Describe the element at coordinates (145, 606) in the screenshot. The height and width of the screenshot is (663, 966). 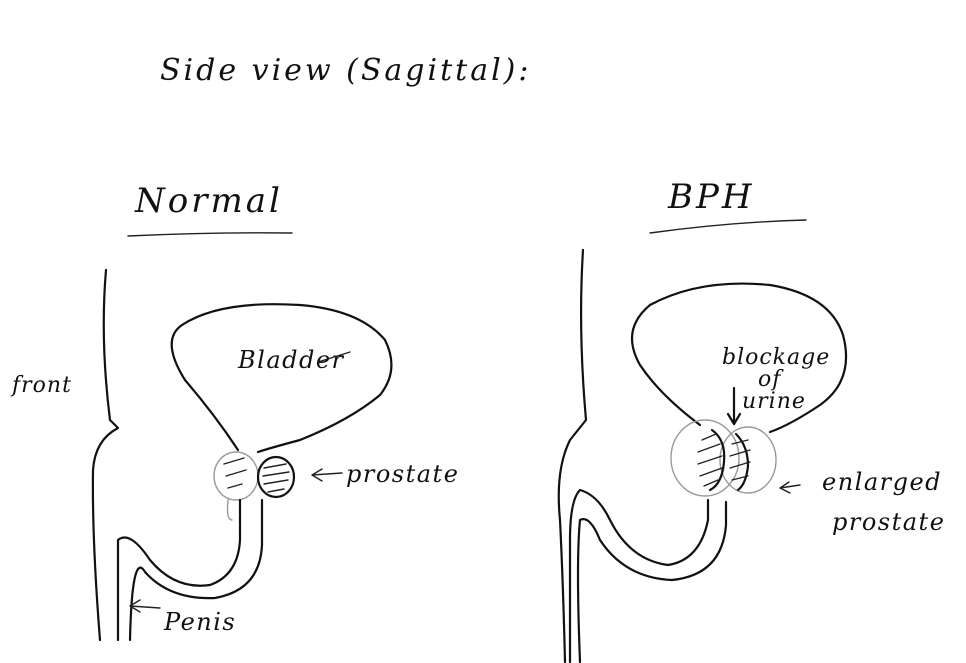
I see `penis-arrow` at that location.